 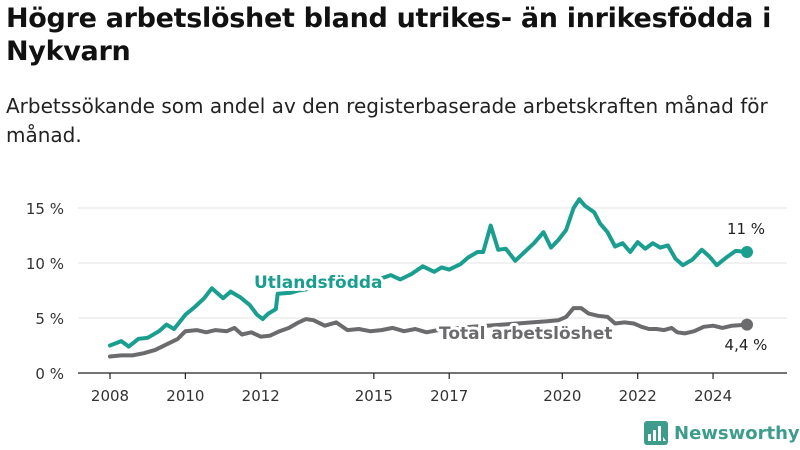 I want to click on x-tick-label: 2022, so click(x=638, y=396).